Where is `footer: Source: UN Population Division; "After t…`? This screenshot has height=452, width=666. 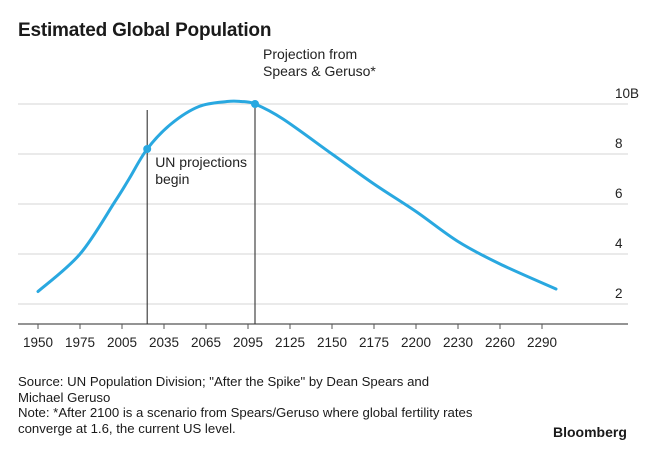
footer: Source: UN Population Division; "After t… is located at coordinates (298, 405).